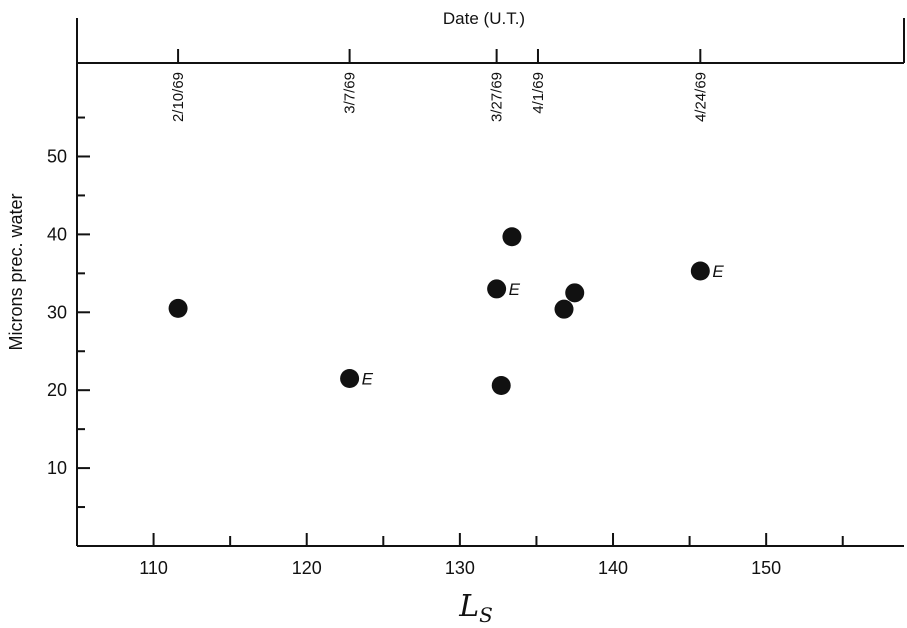  Describe the element at coordinates (307, 568) in the screenshot. I see `x-tick-label: 120` at that location.